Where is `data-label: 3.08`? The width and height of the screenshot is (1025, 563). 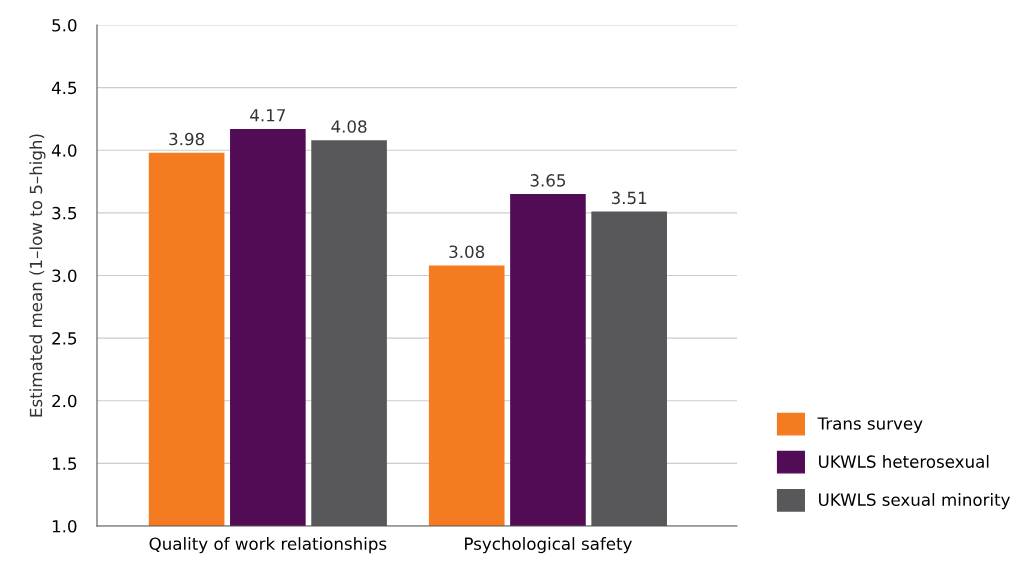
data-label: 3.08 is located at coordinates (467, 252).